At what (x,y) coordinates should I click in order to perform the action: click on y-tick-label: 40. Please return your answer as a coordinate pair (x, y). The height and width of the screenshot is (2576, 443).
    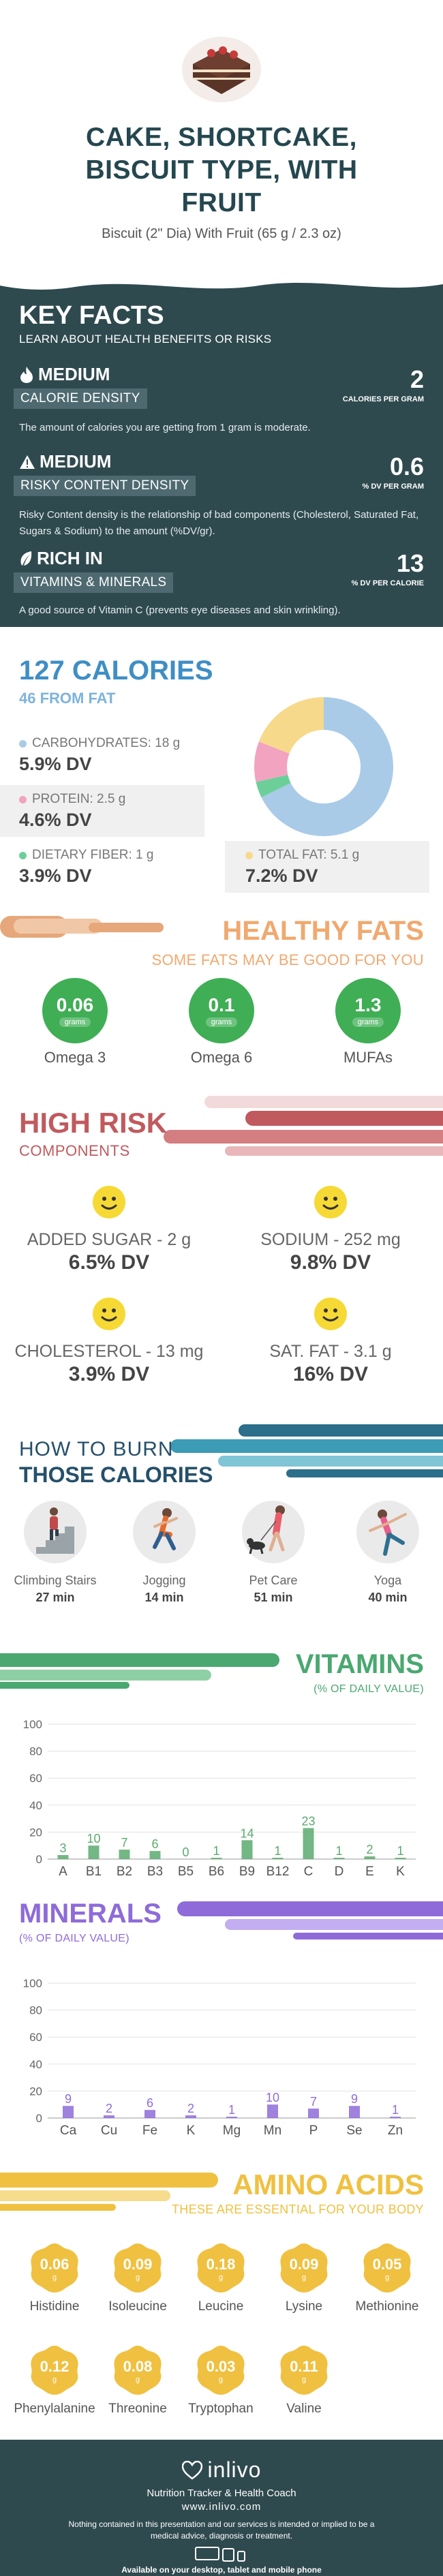
    Looking at the image, I should click on (35, 2064).